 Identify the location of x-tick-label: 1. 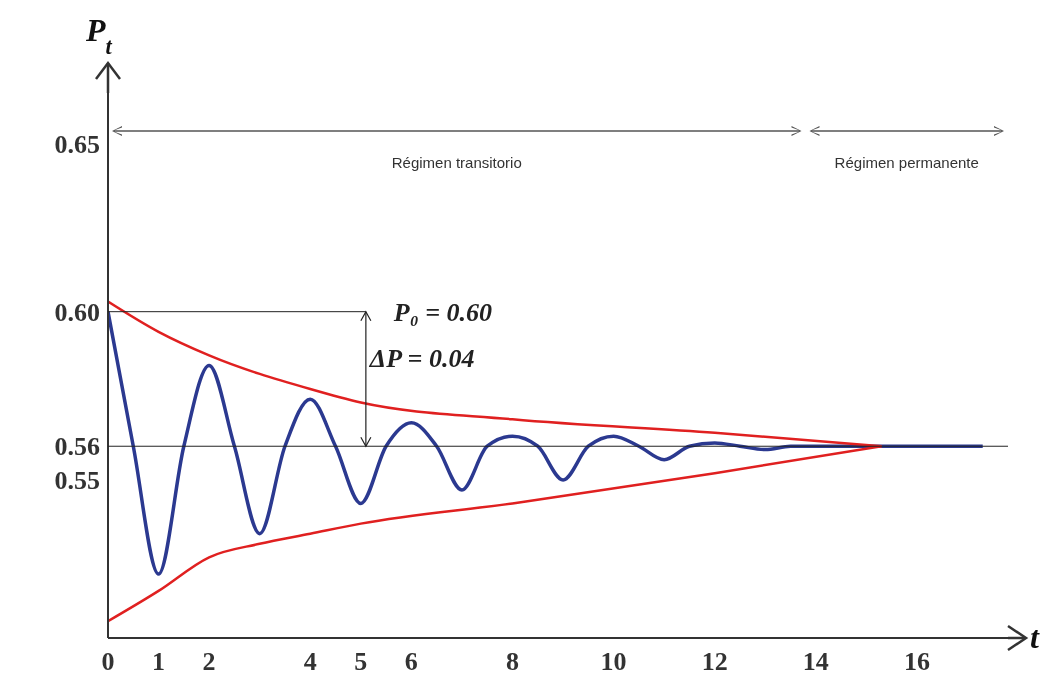
(159, 662).